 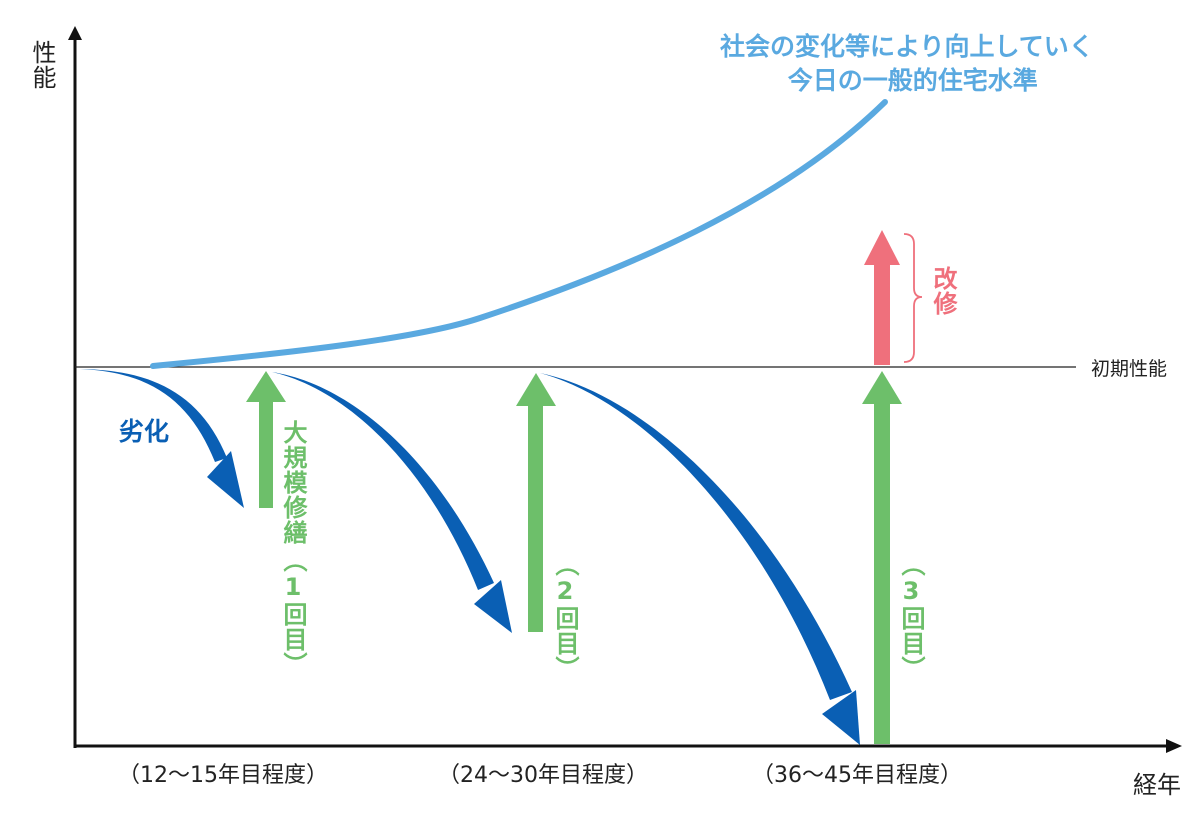 I want to click on y-axis-arrow-icon, so click(x=75, y=33).